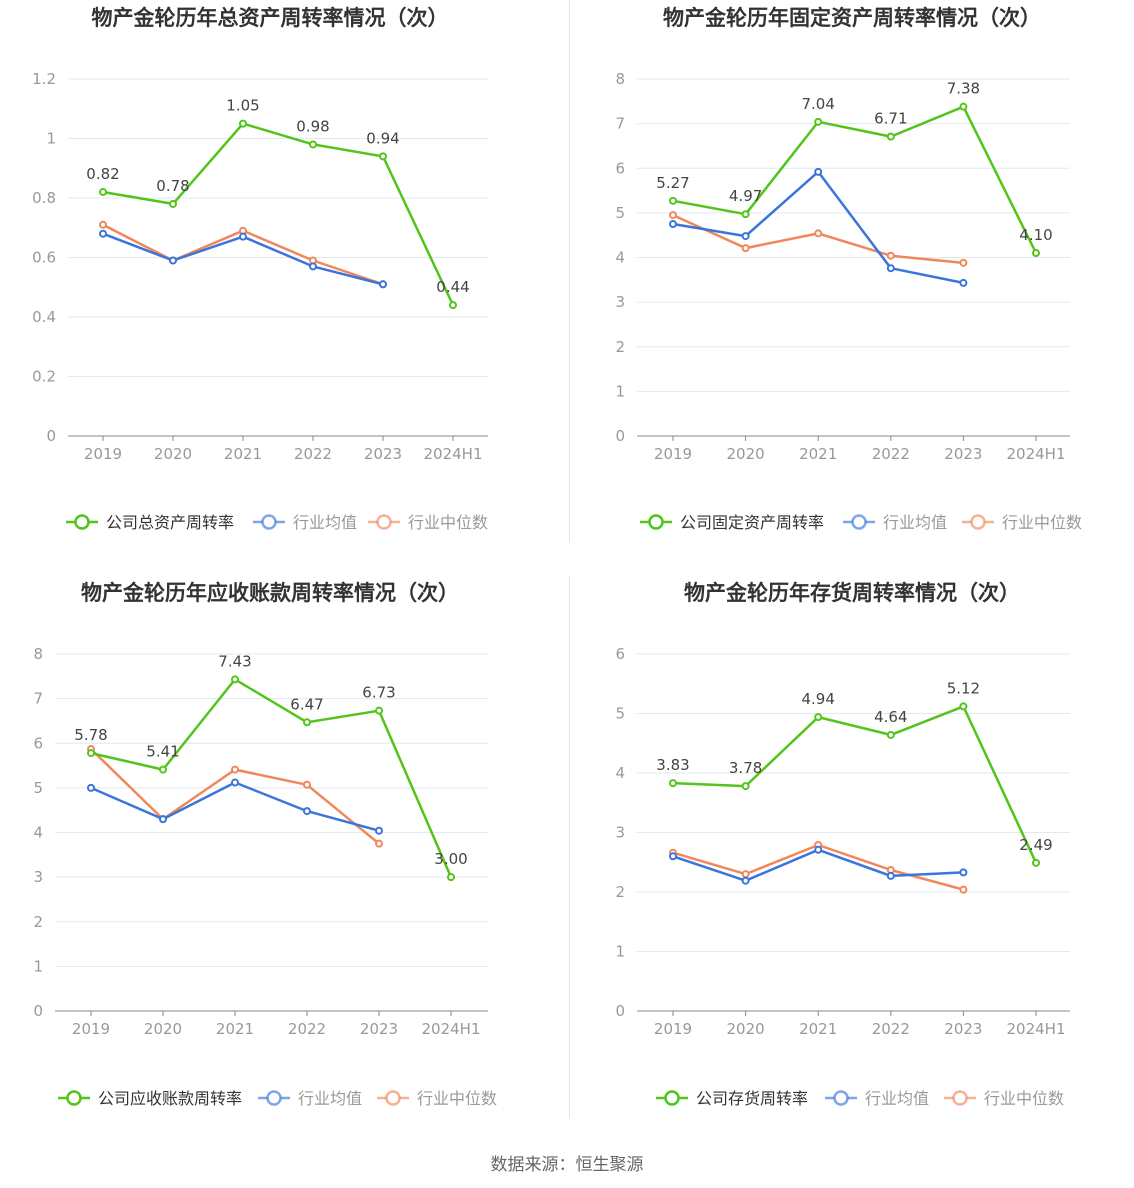 The width and height of the screenshot is (1134, 1188). Describe the element at coordinates (890, 717) in the screenshot. I see `data-label: 4.64` at that location.